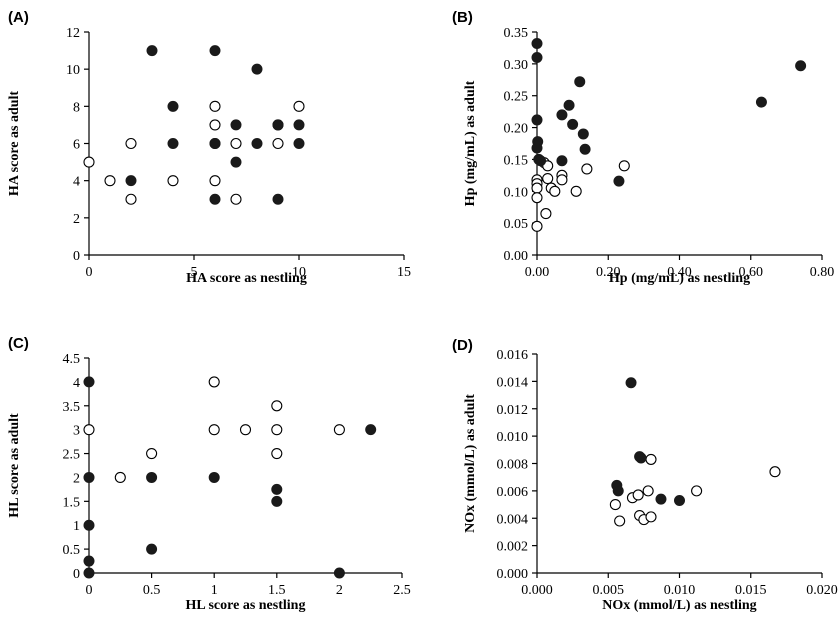  Describe the element at coordinates (76, 107) in the screenshot. I see `y-tick-label: 8` at that location.